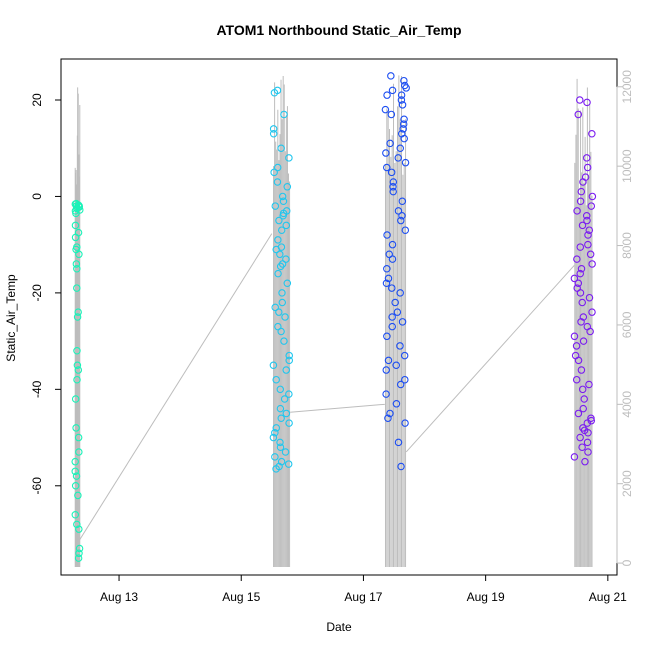  What do you see at coordinates (363, 597) in the screenshot?
I see `x-tick-label: Aug 17` at bounding box center [363, 597].